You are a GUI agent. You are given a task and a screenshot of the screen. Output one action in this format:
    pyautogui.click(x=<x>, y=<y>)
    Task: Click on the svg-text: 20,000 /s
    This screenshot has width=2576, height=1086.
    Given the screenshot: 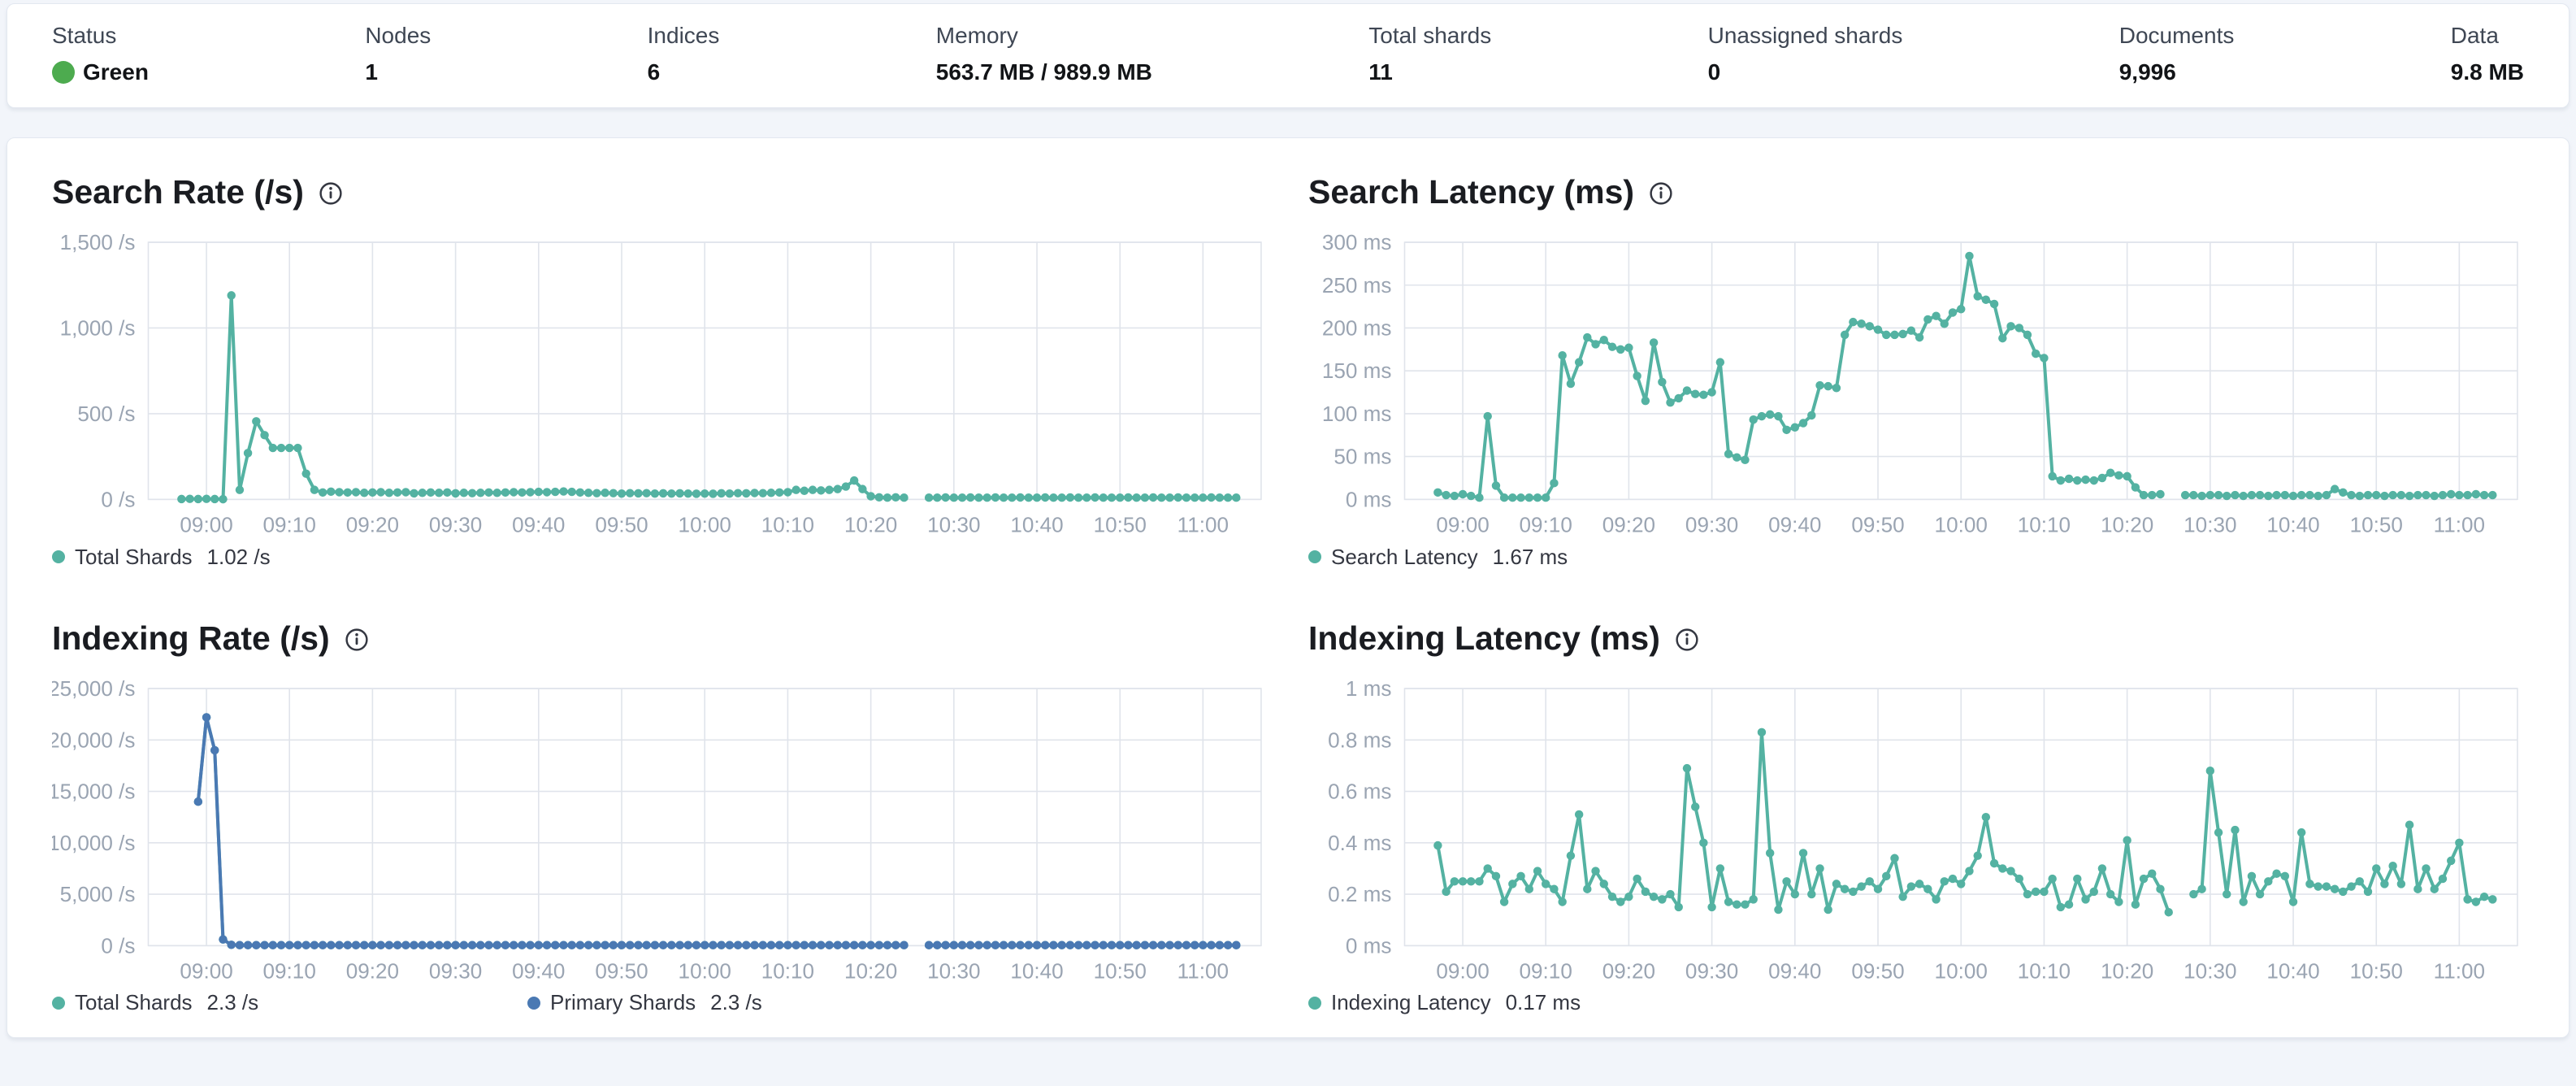 What is the action you would take?
    pyautogui.click(x=94, y=740)
    